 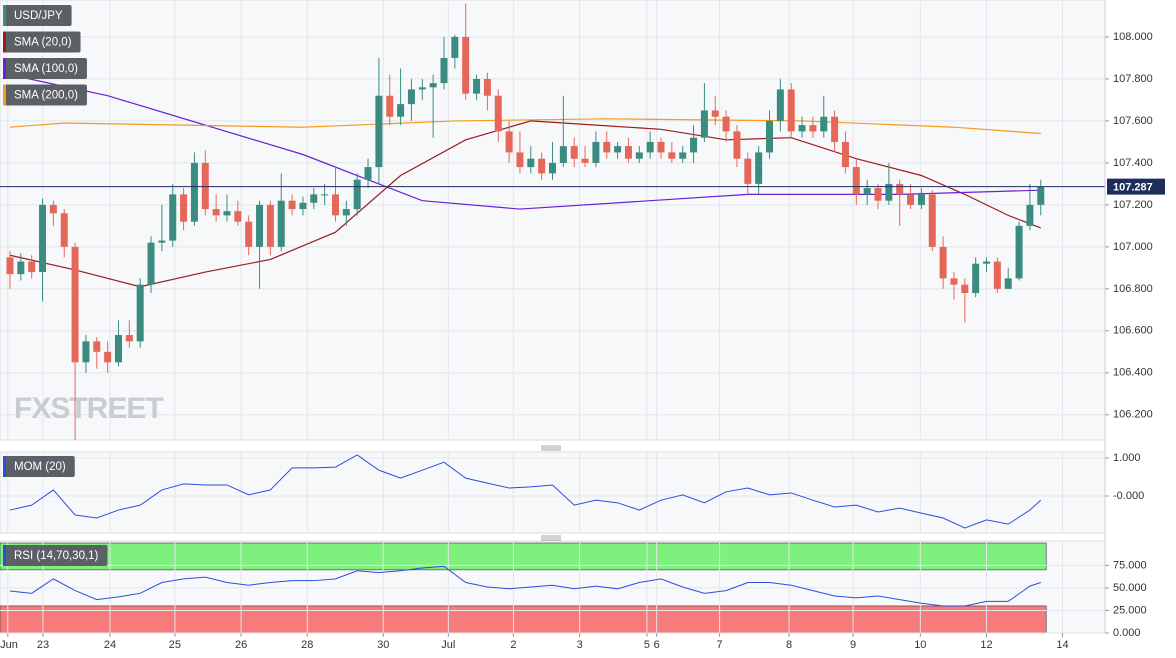 I want to click on y-tick-label: 0.000, so click(x=1127, y=633).